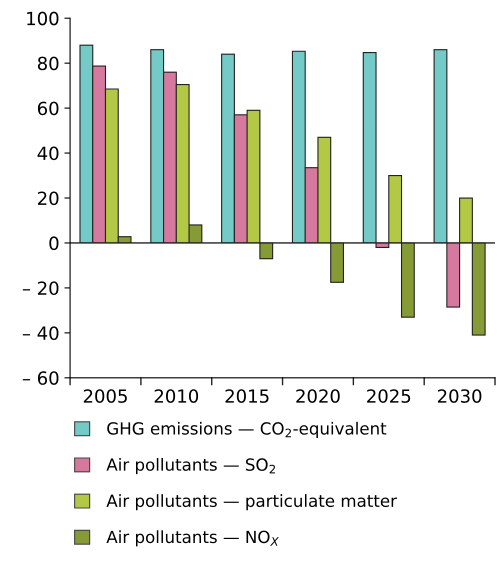 This screenshot has height=569, width=497. What do you see at coordinates (48, 63) in the screenshot?
I see `y-tick-label: 80` at bounding box center [48, 63].